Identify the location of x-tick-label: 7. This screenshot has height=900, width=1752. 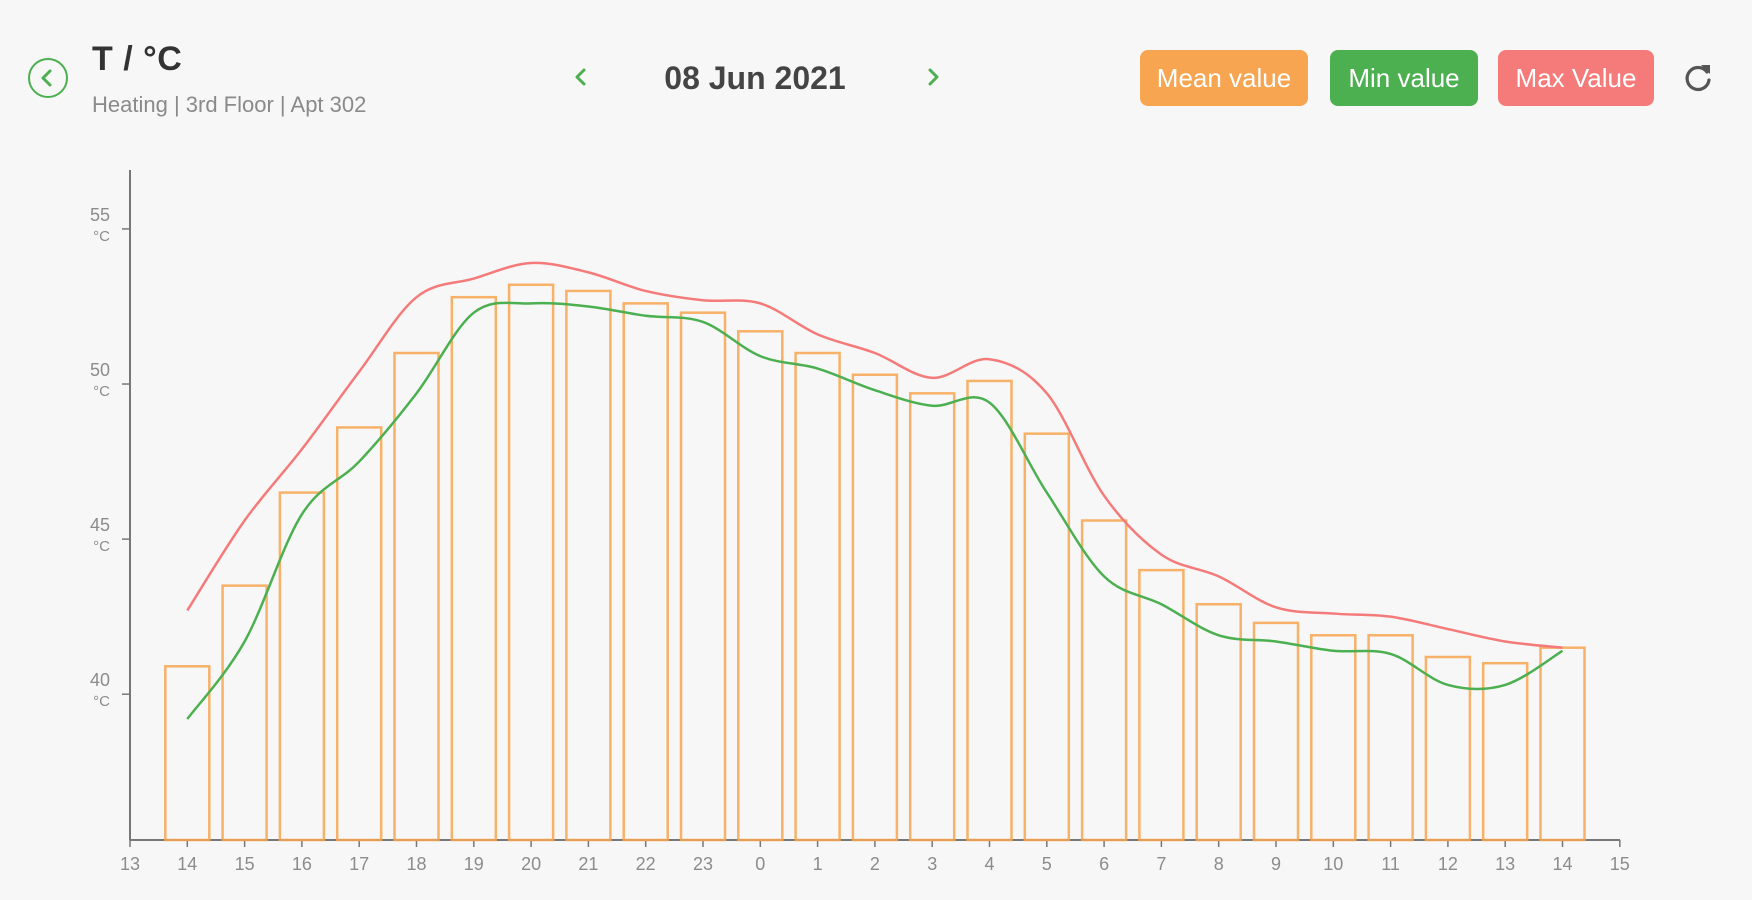
(1161, 864).